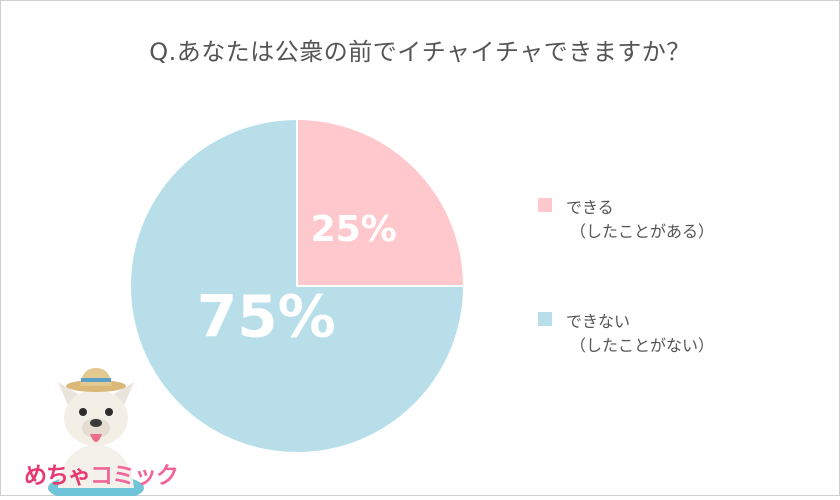 The image size is (840, 500). What do you see at coordinates (642, 345) in the screenshot?
I see `legend-sublabel-cannot: （したことがない）` at bounding box center [642, 345].